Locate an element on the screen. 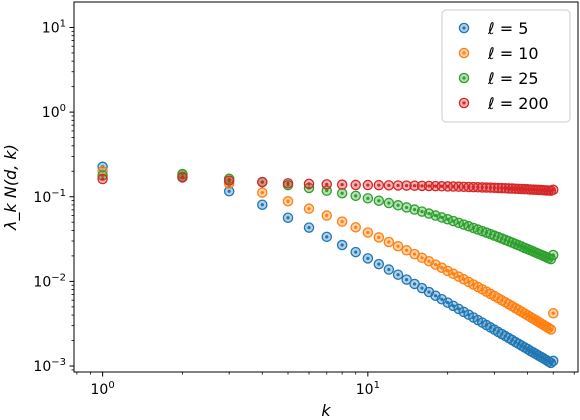  y-axis-ticks: 10⁻³ 10⁻² 10⁻¹ 10⁰ 10¹ is located at coordinates (53, 196).